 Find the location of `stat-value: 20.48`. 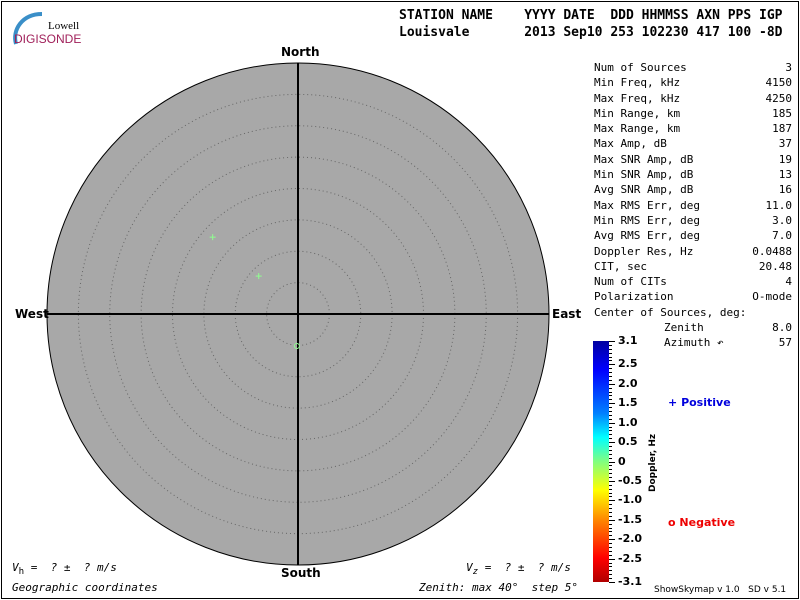

stat-value: 20.48 is located at coordinates (775, 266).